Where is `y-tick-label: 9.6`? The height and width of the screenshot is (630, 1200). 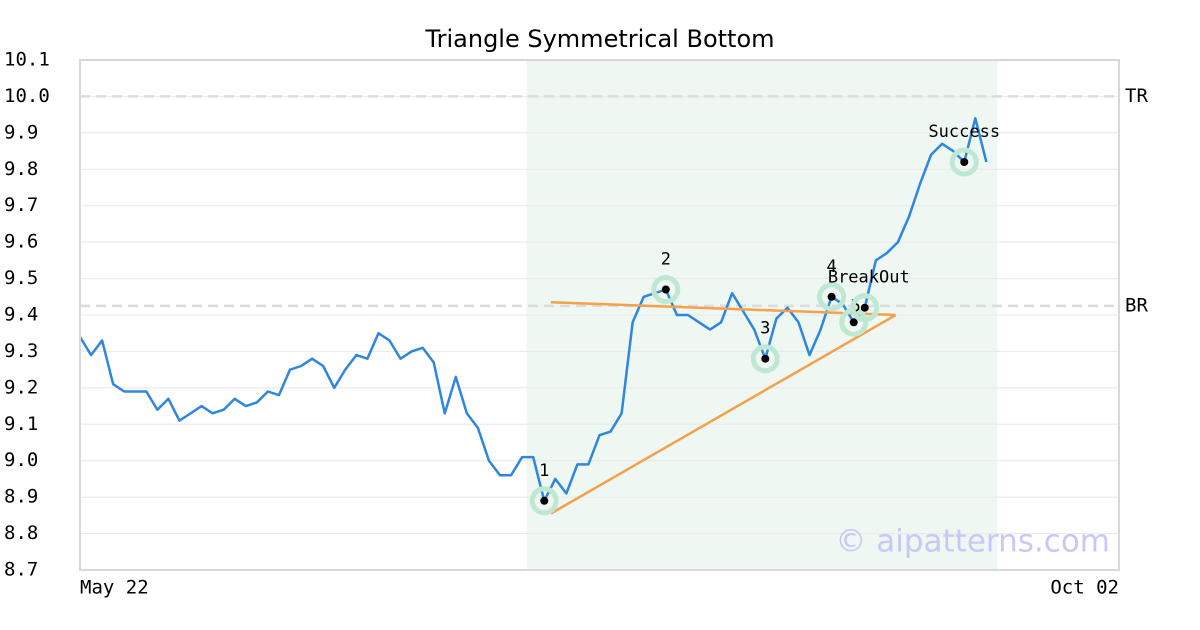
y-tick-label: 9.6 is located at coordinates (21, 242).